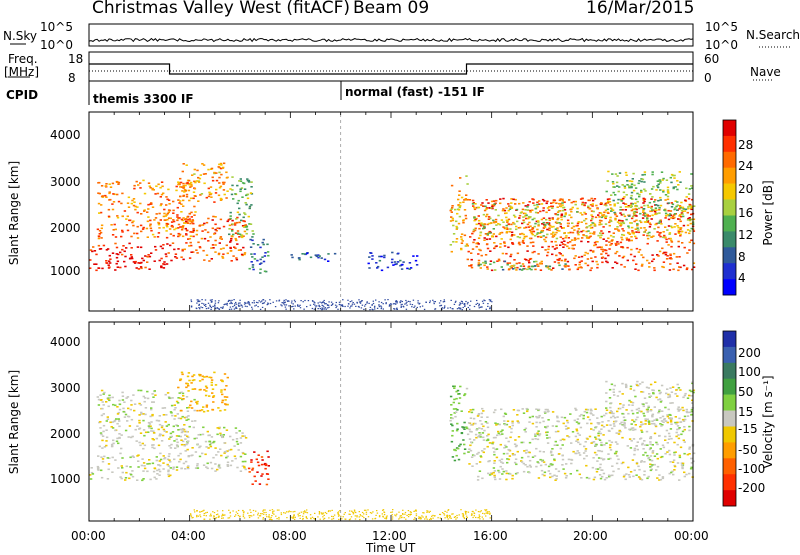 This screenshot has height=555, width=800. What do you see at coordinates (729, 239) in the screenshot?
I see `colorbar-swatch` at bounding box center [729, 239].